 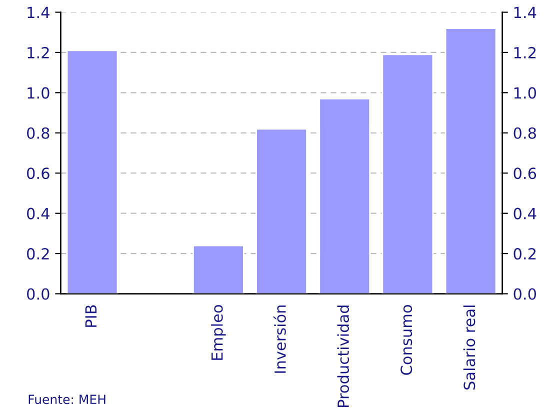 I want to click on y2-tick-label: 0.8, so click(x=525, y=133).